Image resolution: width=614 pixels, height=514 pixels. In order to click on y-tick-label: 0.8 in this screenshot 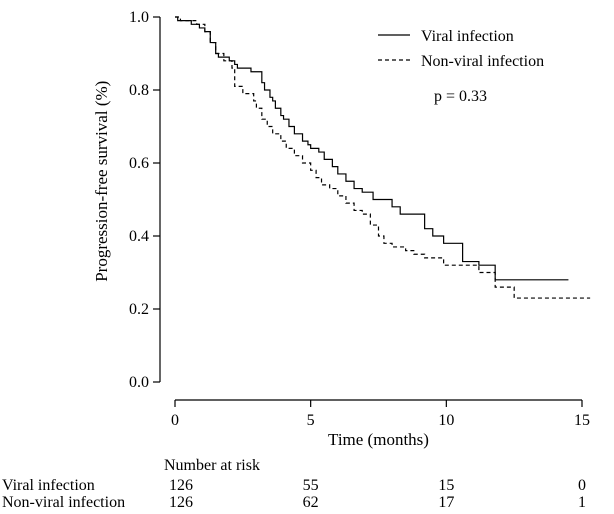, I will do `click(139, 90)`.